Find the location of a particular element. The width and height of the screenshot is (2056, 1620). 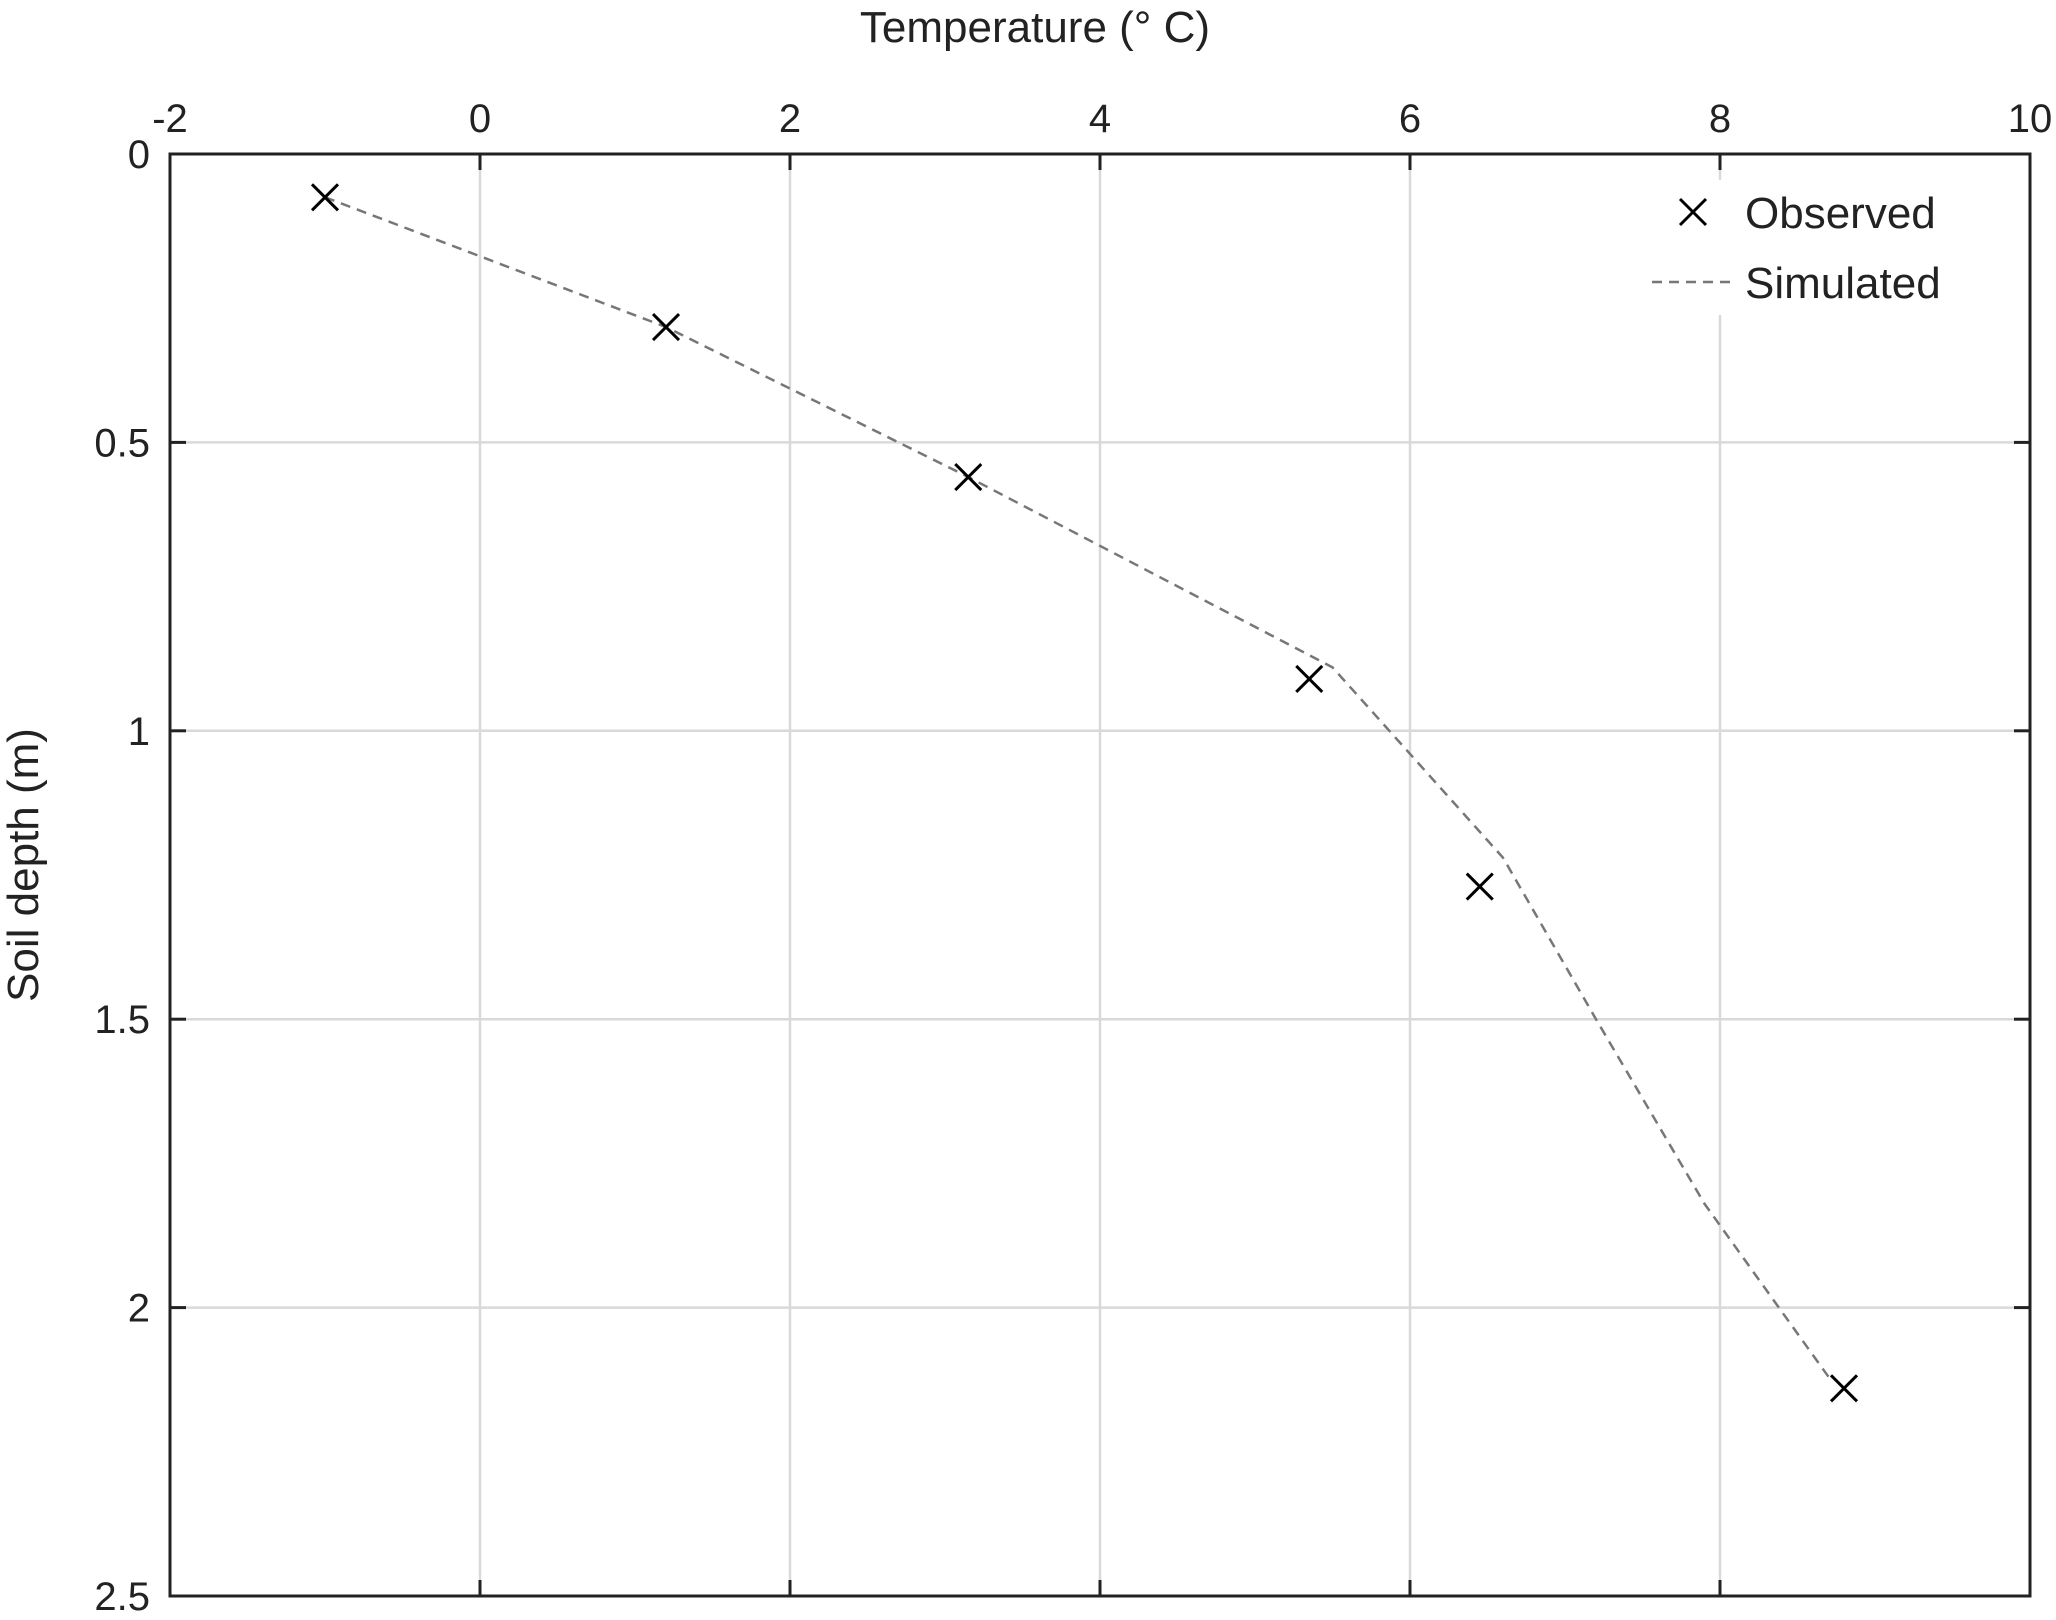

y-tick-label: 1.5 is located at coordinates (122, 1020).